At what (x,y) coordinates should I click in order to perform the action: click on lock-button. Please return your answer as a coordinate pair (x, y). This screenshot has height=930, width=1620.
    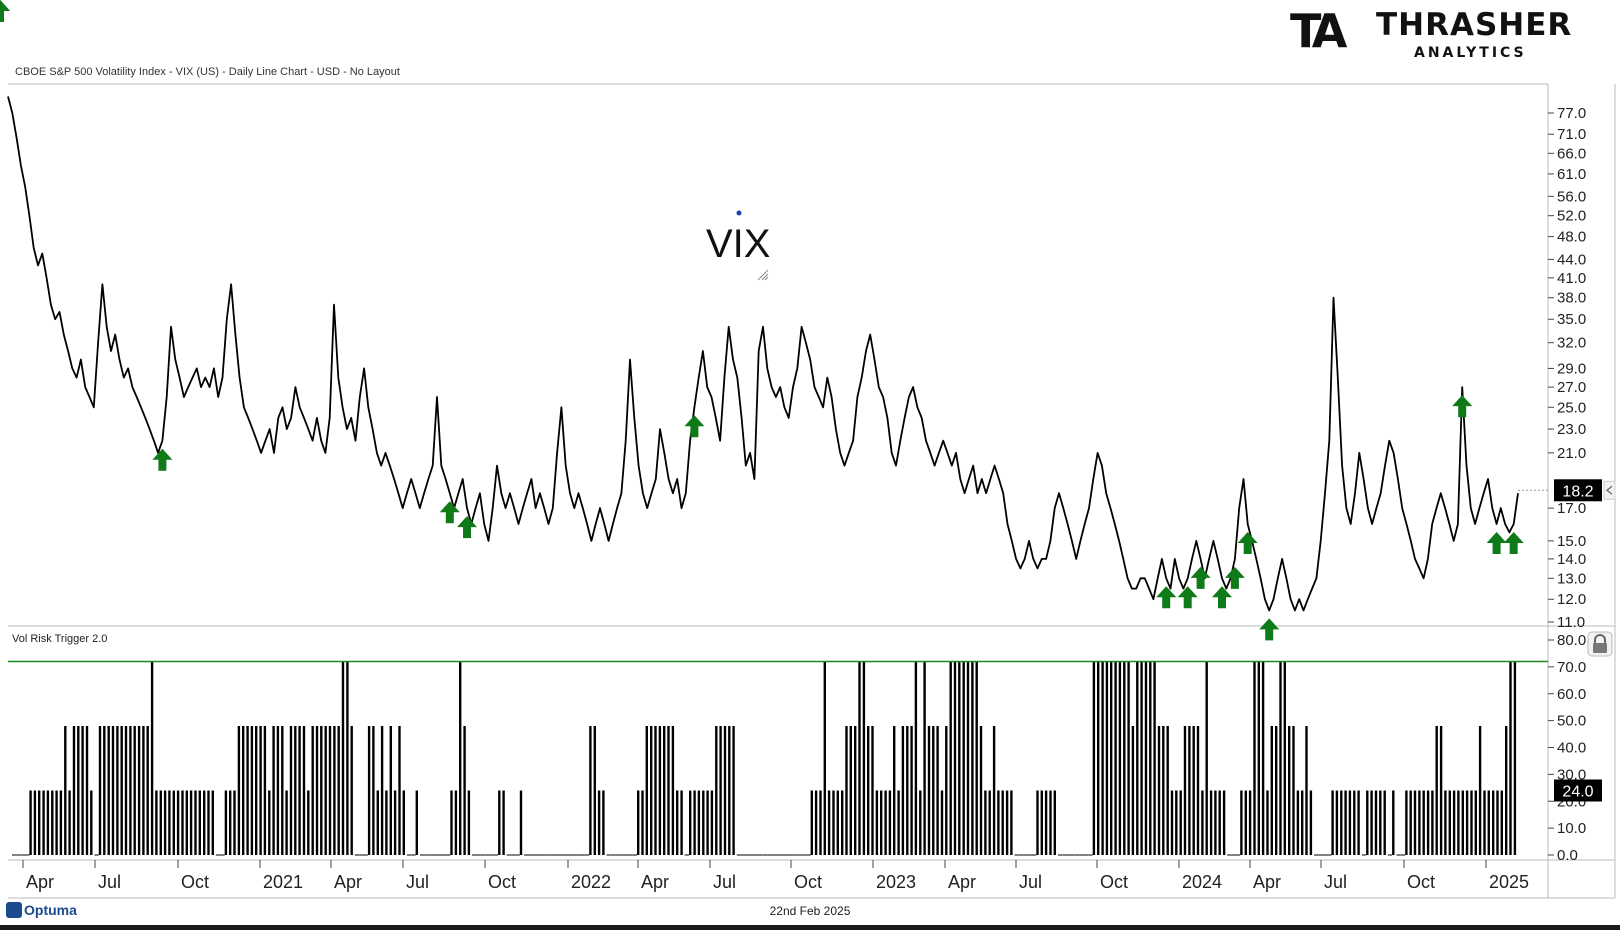
    Looking at the image, I should click on (1600, 644).